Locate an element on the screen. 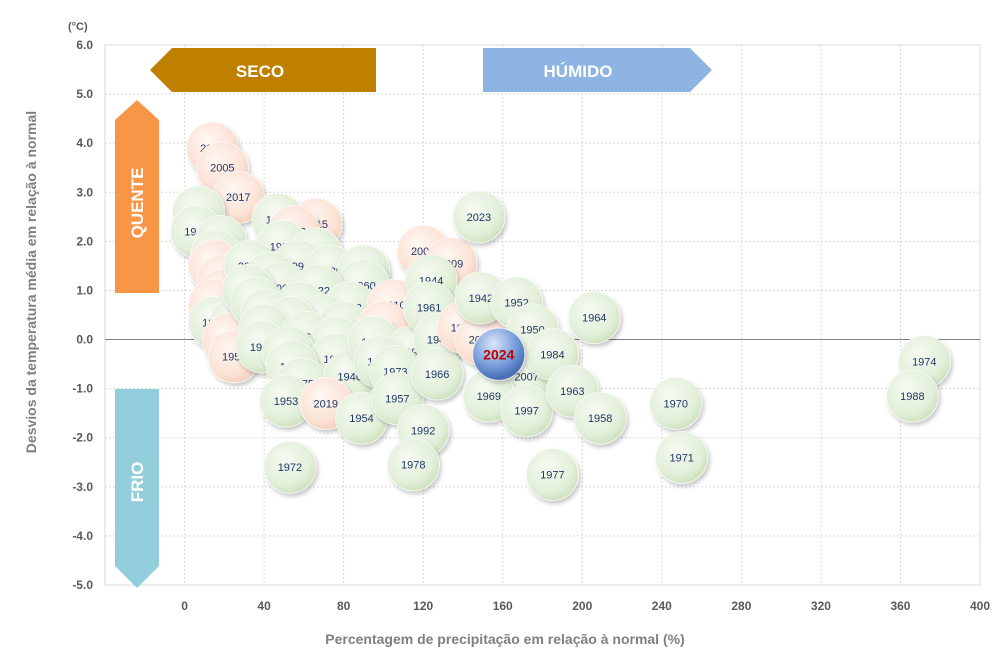  data-point-1966: 1966 is located at coordinates (437, 374).